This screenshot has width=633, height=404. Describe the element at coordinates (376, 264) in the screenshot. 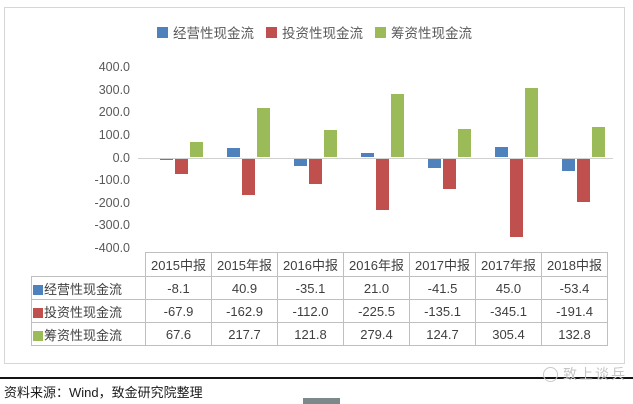

I see `column-header: 2016年报` at that location.